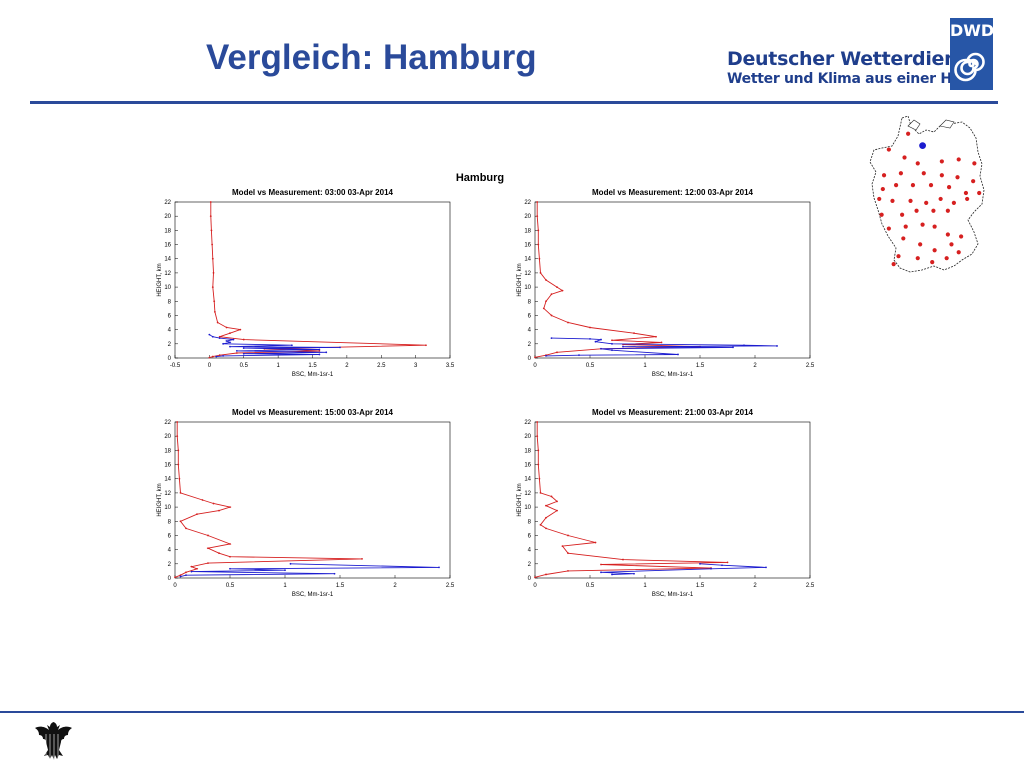 The height and width of the screenshot is (768, 1024). What do you see at coordinates (673, 595) in the screenshot?
I see `x-axis-label: BSC, Mm-1sr-1` at bounding box center [673, 595].